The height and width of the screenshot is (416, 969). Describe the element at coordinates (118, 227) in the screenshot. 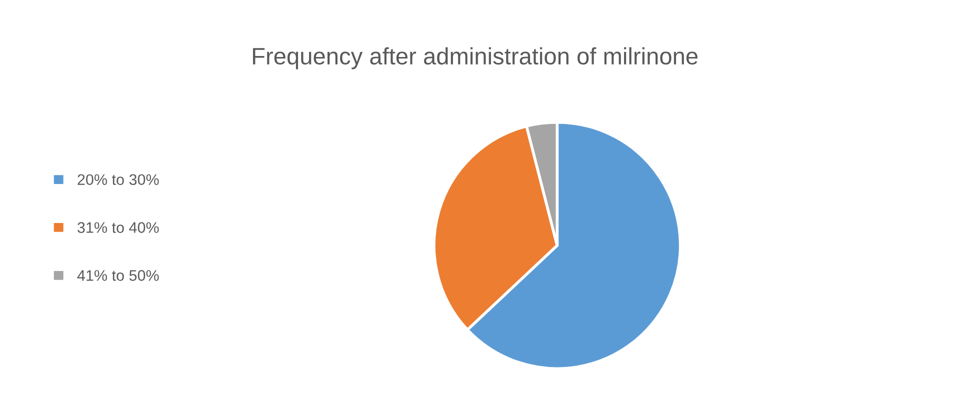

I see `legend-label: 31% to 40%` at that location.